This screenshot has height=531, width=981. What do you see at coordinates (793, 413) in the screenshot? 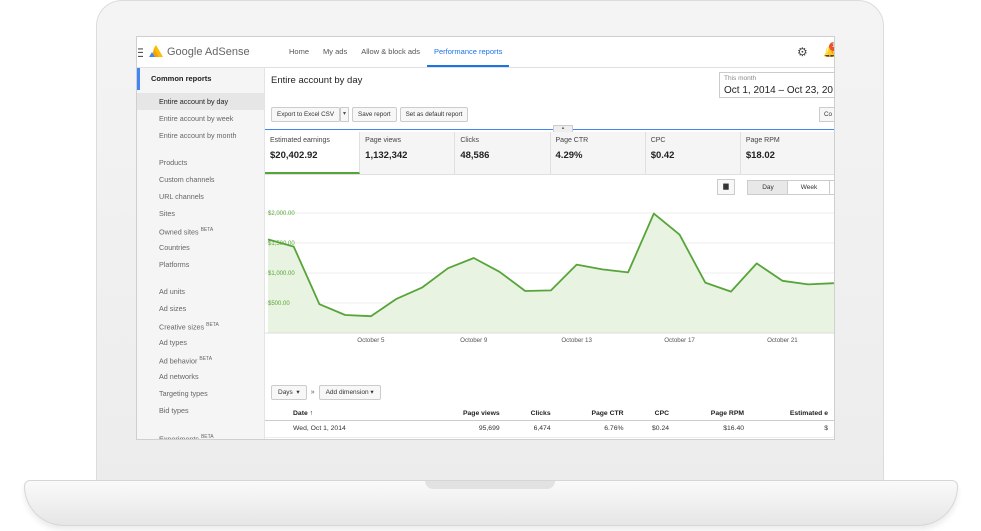
I see `column-header-estimated-earnings: Estimated e` at bounding box center [793, 413].